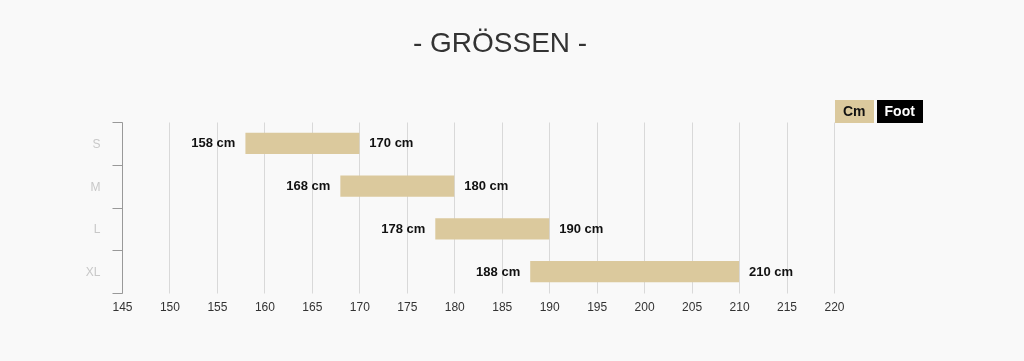 Image resolution: width=1024 pixels, height=361 pixels. Describe the element at coordinates (360, 306) in the screenshot. I see `x-tick-label: 170` at that location.